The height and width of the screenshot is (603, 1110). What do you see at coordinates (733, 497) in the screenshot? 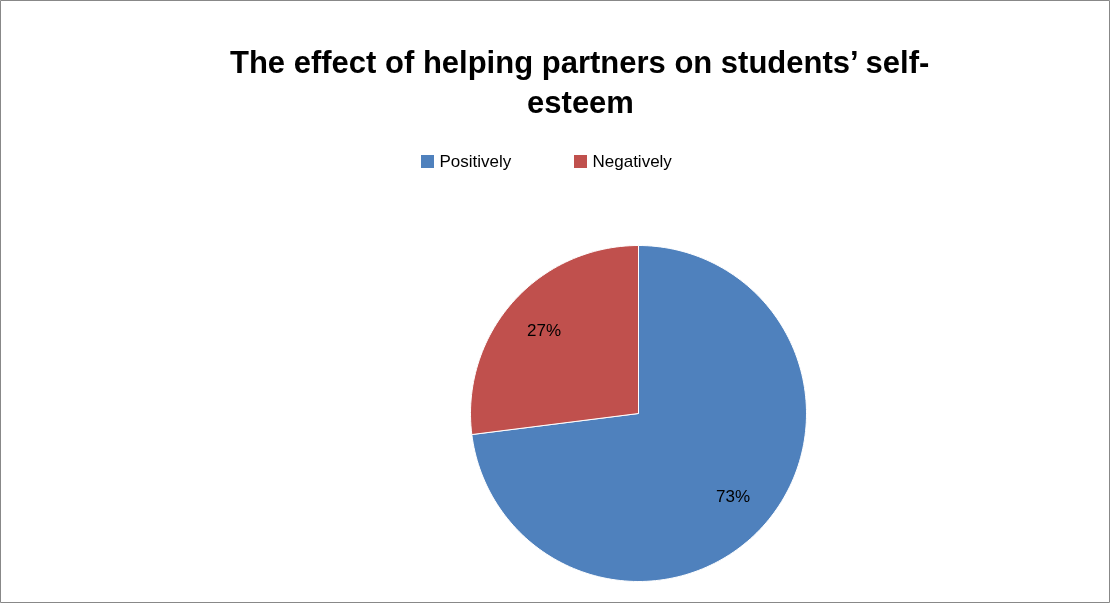
I see `data-label: 73%` at bounding box center [733, 497].